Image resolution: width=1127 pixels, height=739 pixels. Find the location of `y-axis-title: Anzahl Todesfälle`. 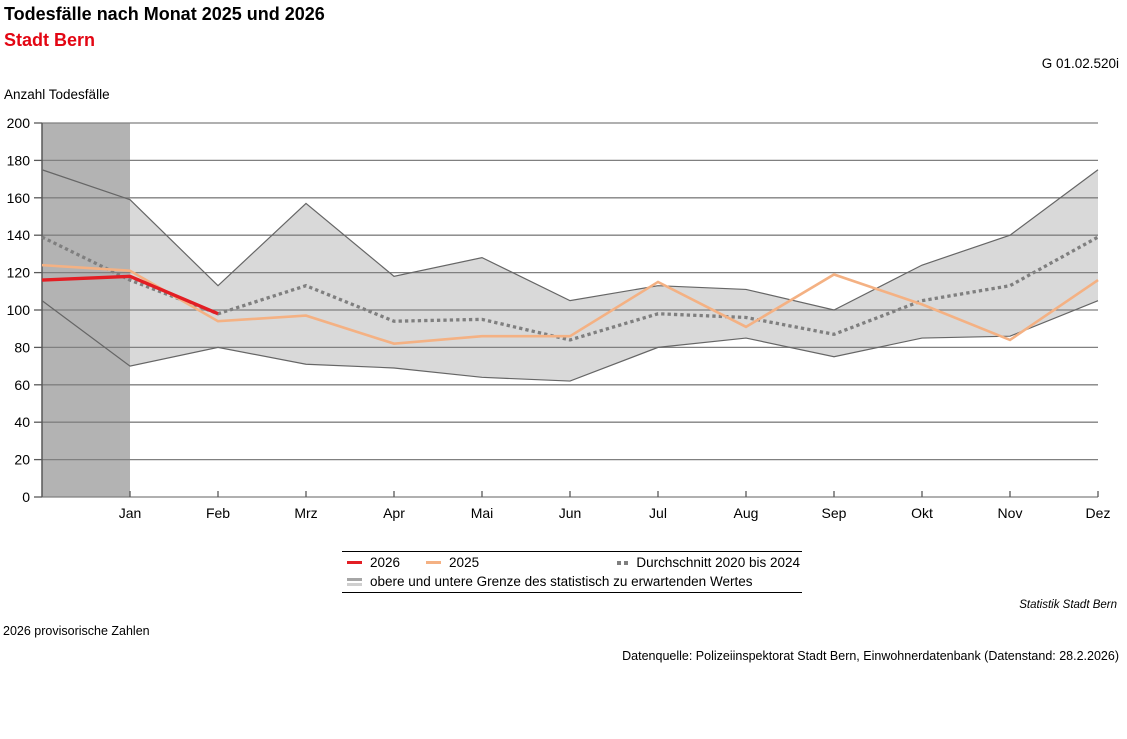

y-axis-title: Anzahl Todesfälle is located at coordinates (57, 94).